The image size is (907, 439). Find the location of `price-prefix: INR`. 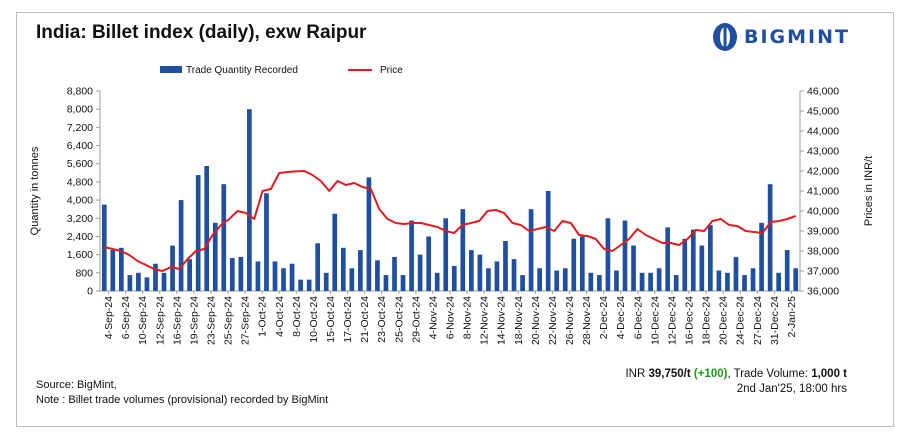

price-prefix: INR is located at coordinates (637, 374).